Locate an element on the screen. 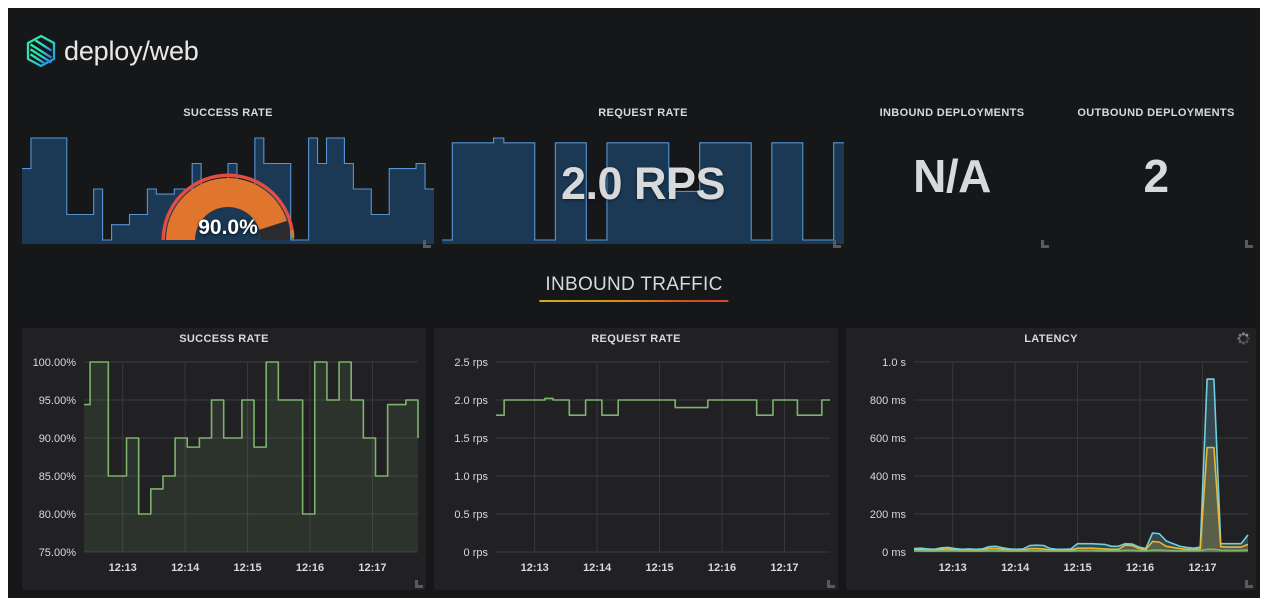  row-toggle: INBOUND TRAFFIC is located at coordinates (634, 288).